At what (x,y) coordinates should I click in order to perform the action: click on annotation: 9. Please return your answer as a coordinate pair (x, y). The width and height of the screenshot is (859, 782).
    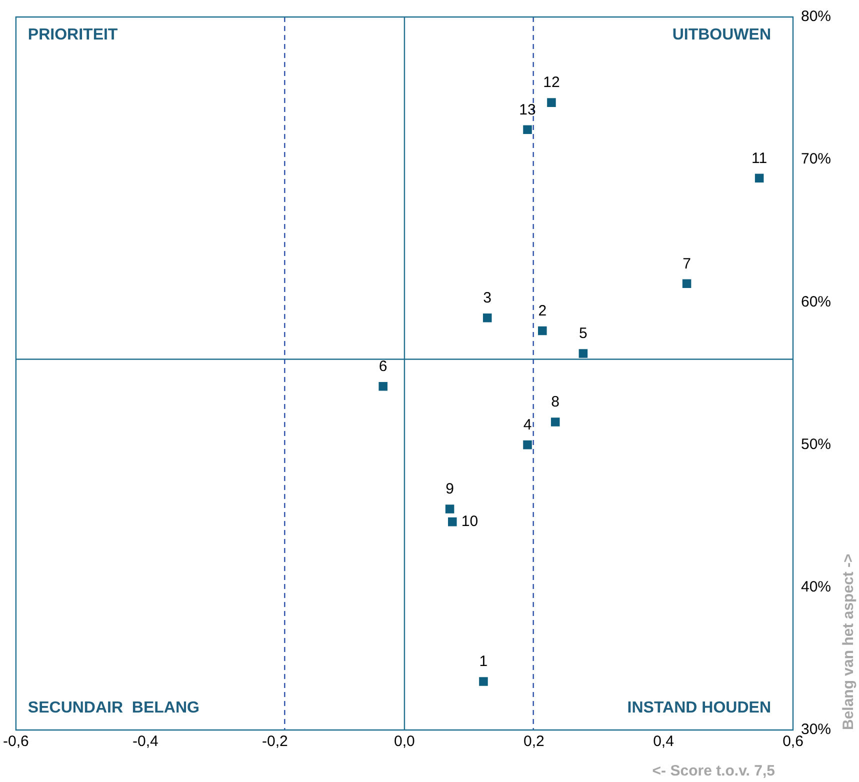
    Looking at the image, I should click on (450, 489).